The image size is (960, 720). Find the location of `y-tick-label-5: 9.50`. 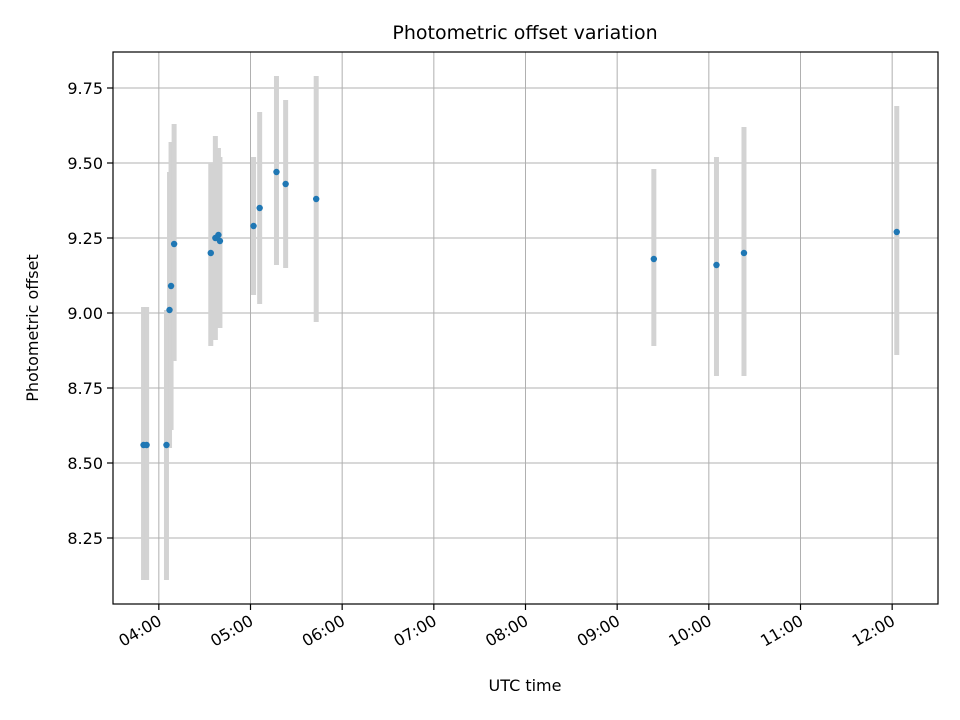

y-tick-label-5: 9.50 is located at coordinates (85, 163).